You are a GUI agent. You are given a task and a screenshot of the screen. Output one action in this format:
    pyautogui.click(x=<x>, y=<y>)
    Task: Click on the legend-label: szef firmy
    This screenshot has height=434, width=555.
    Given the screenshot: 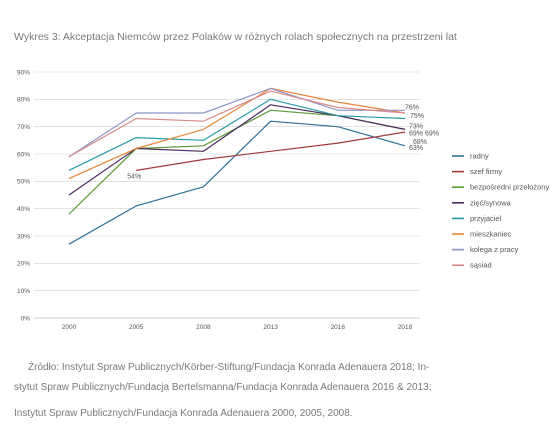 What is the action you would take?
    pyautogui.click(x=486, y=171)
    